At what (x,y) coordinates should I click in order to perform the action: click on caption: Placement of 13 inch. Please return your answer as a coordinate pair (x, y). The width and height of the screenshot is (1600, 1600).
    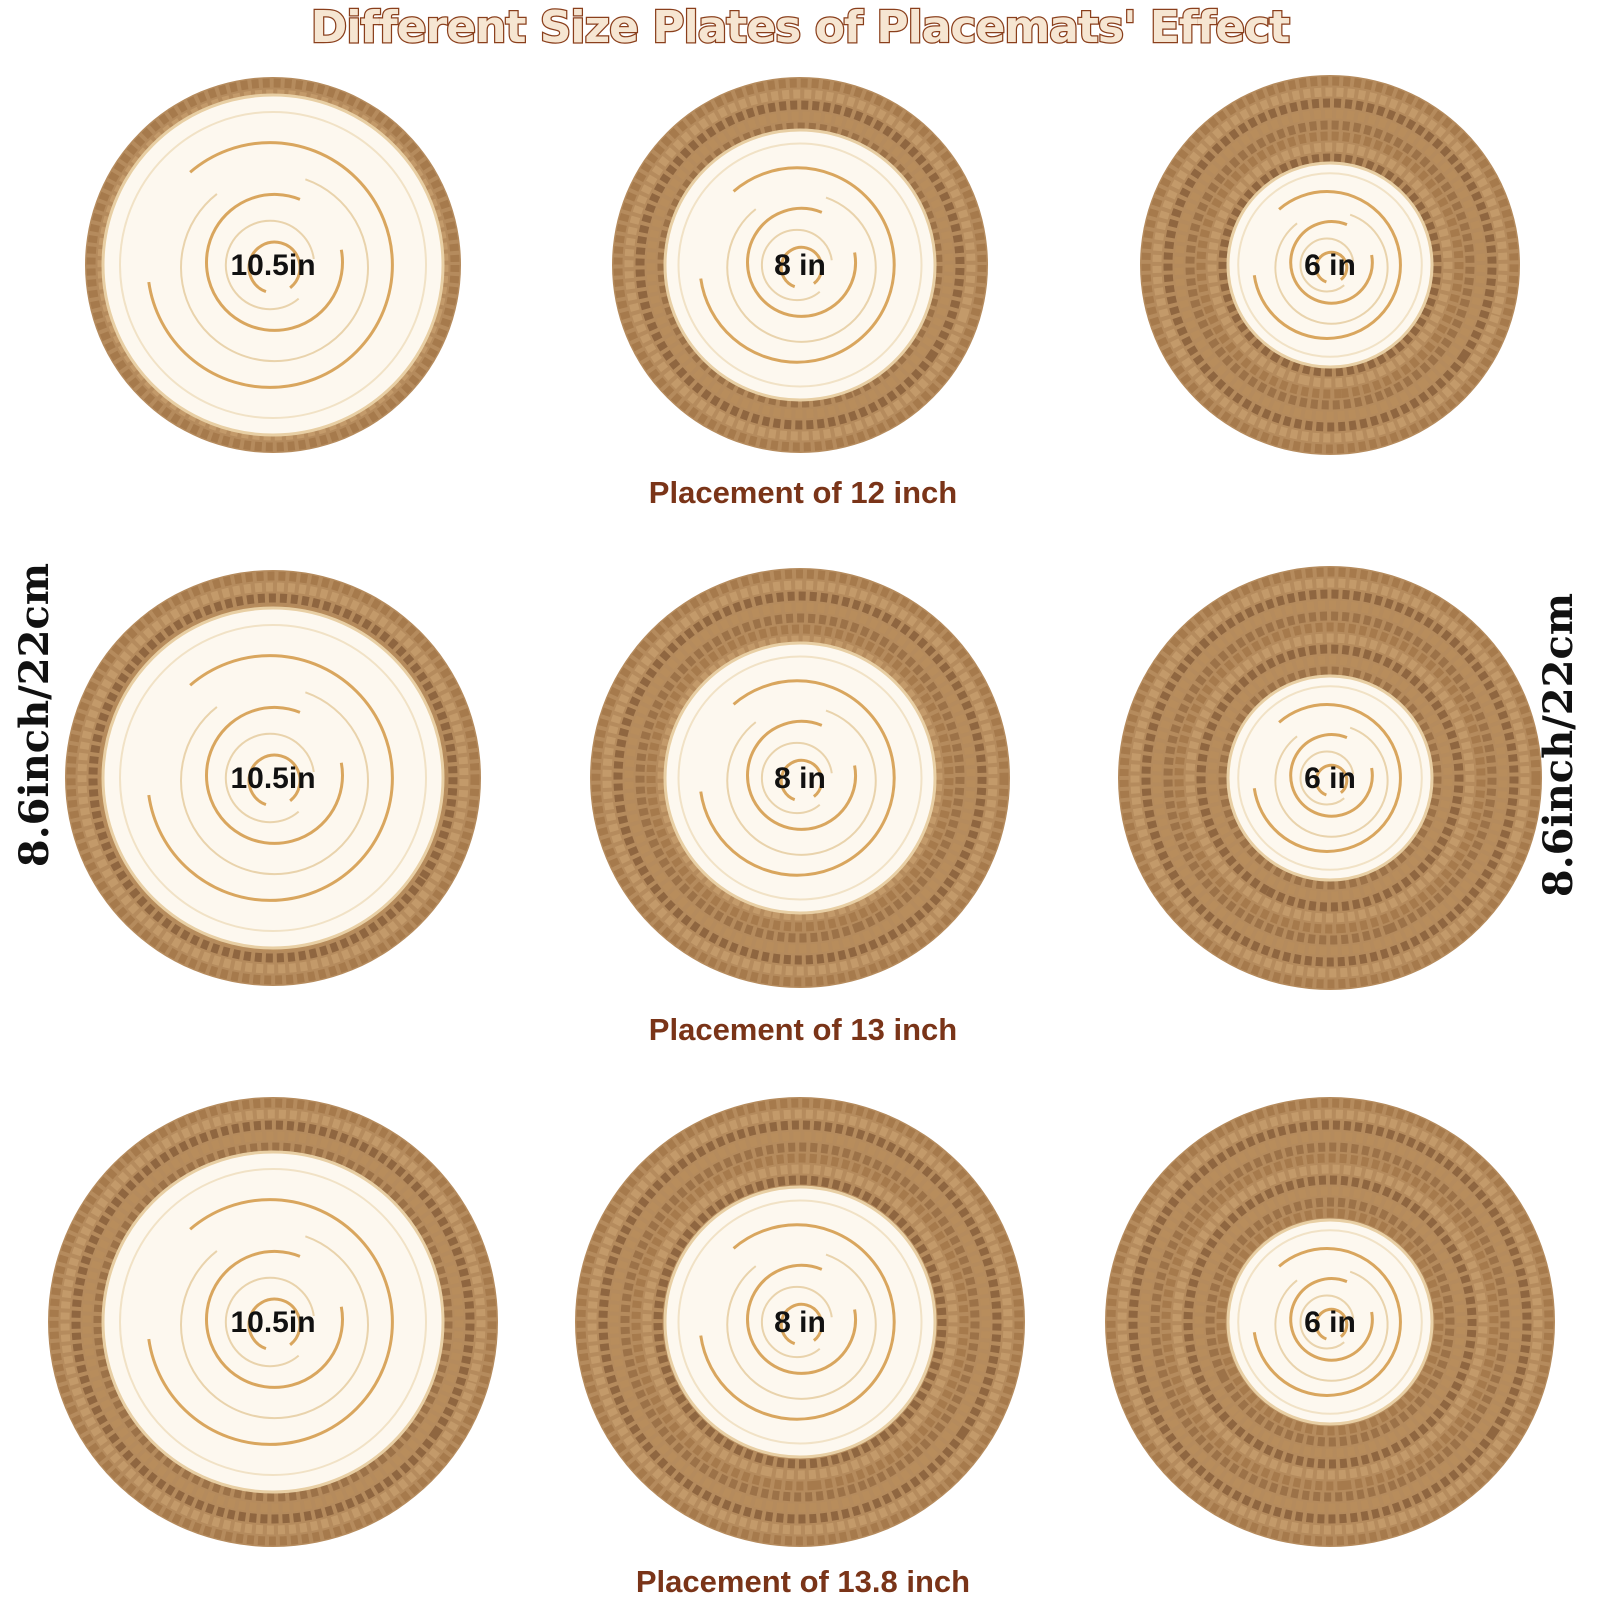
    Looking at the image, I should click on (803, 1029).